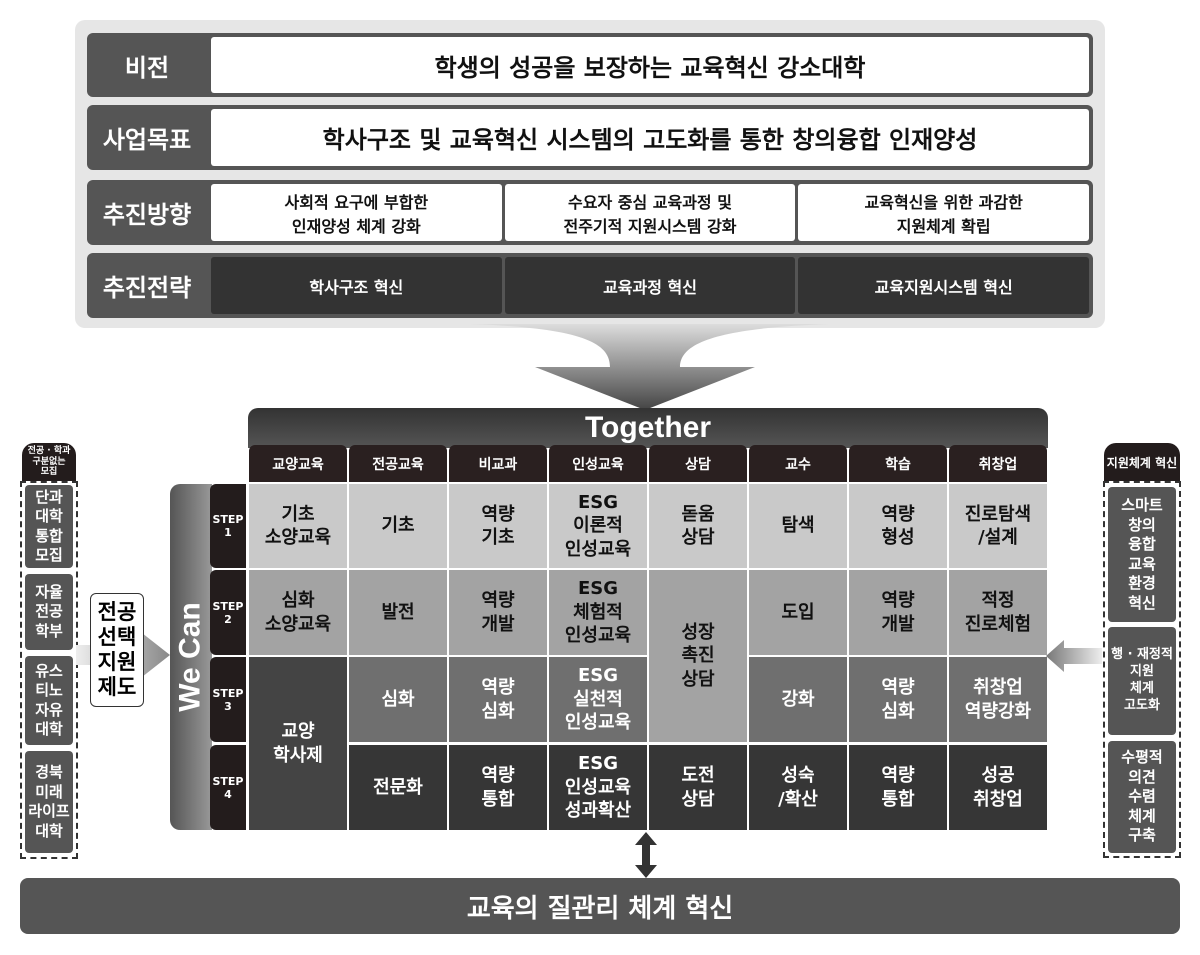 This screenshot has height=955, width=1200. Describe the element at coordinates (228, 699) in the screenshot. I see `step-label: STEP 3` at that location.